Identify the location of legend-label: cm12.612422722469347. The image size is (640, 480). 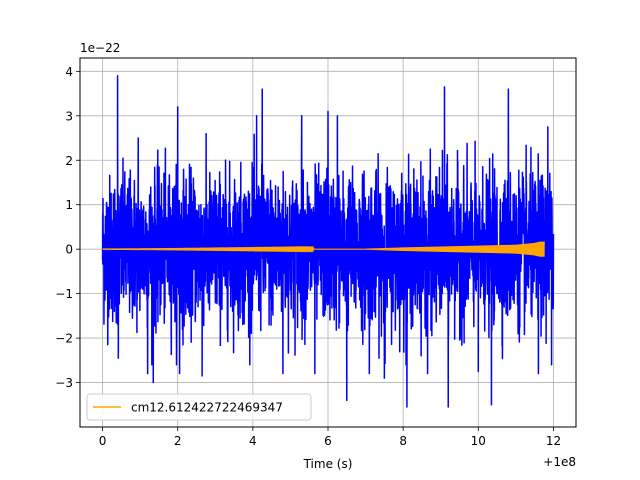
(207, 408).